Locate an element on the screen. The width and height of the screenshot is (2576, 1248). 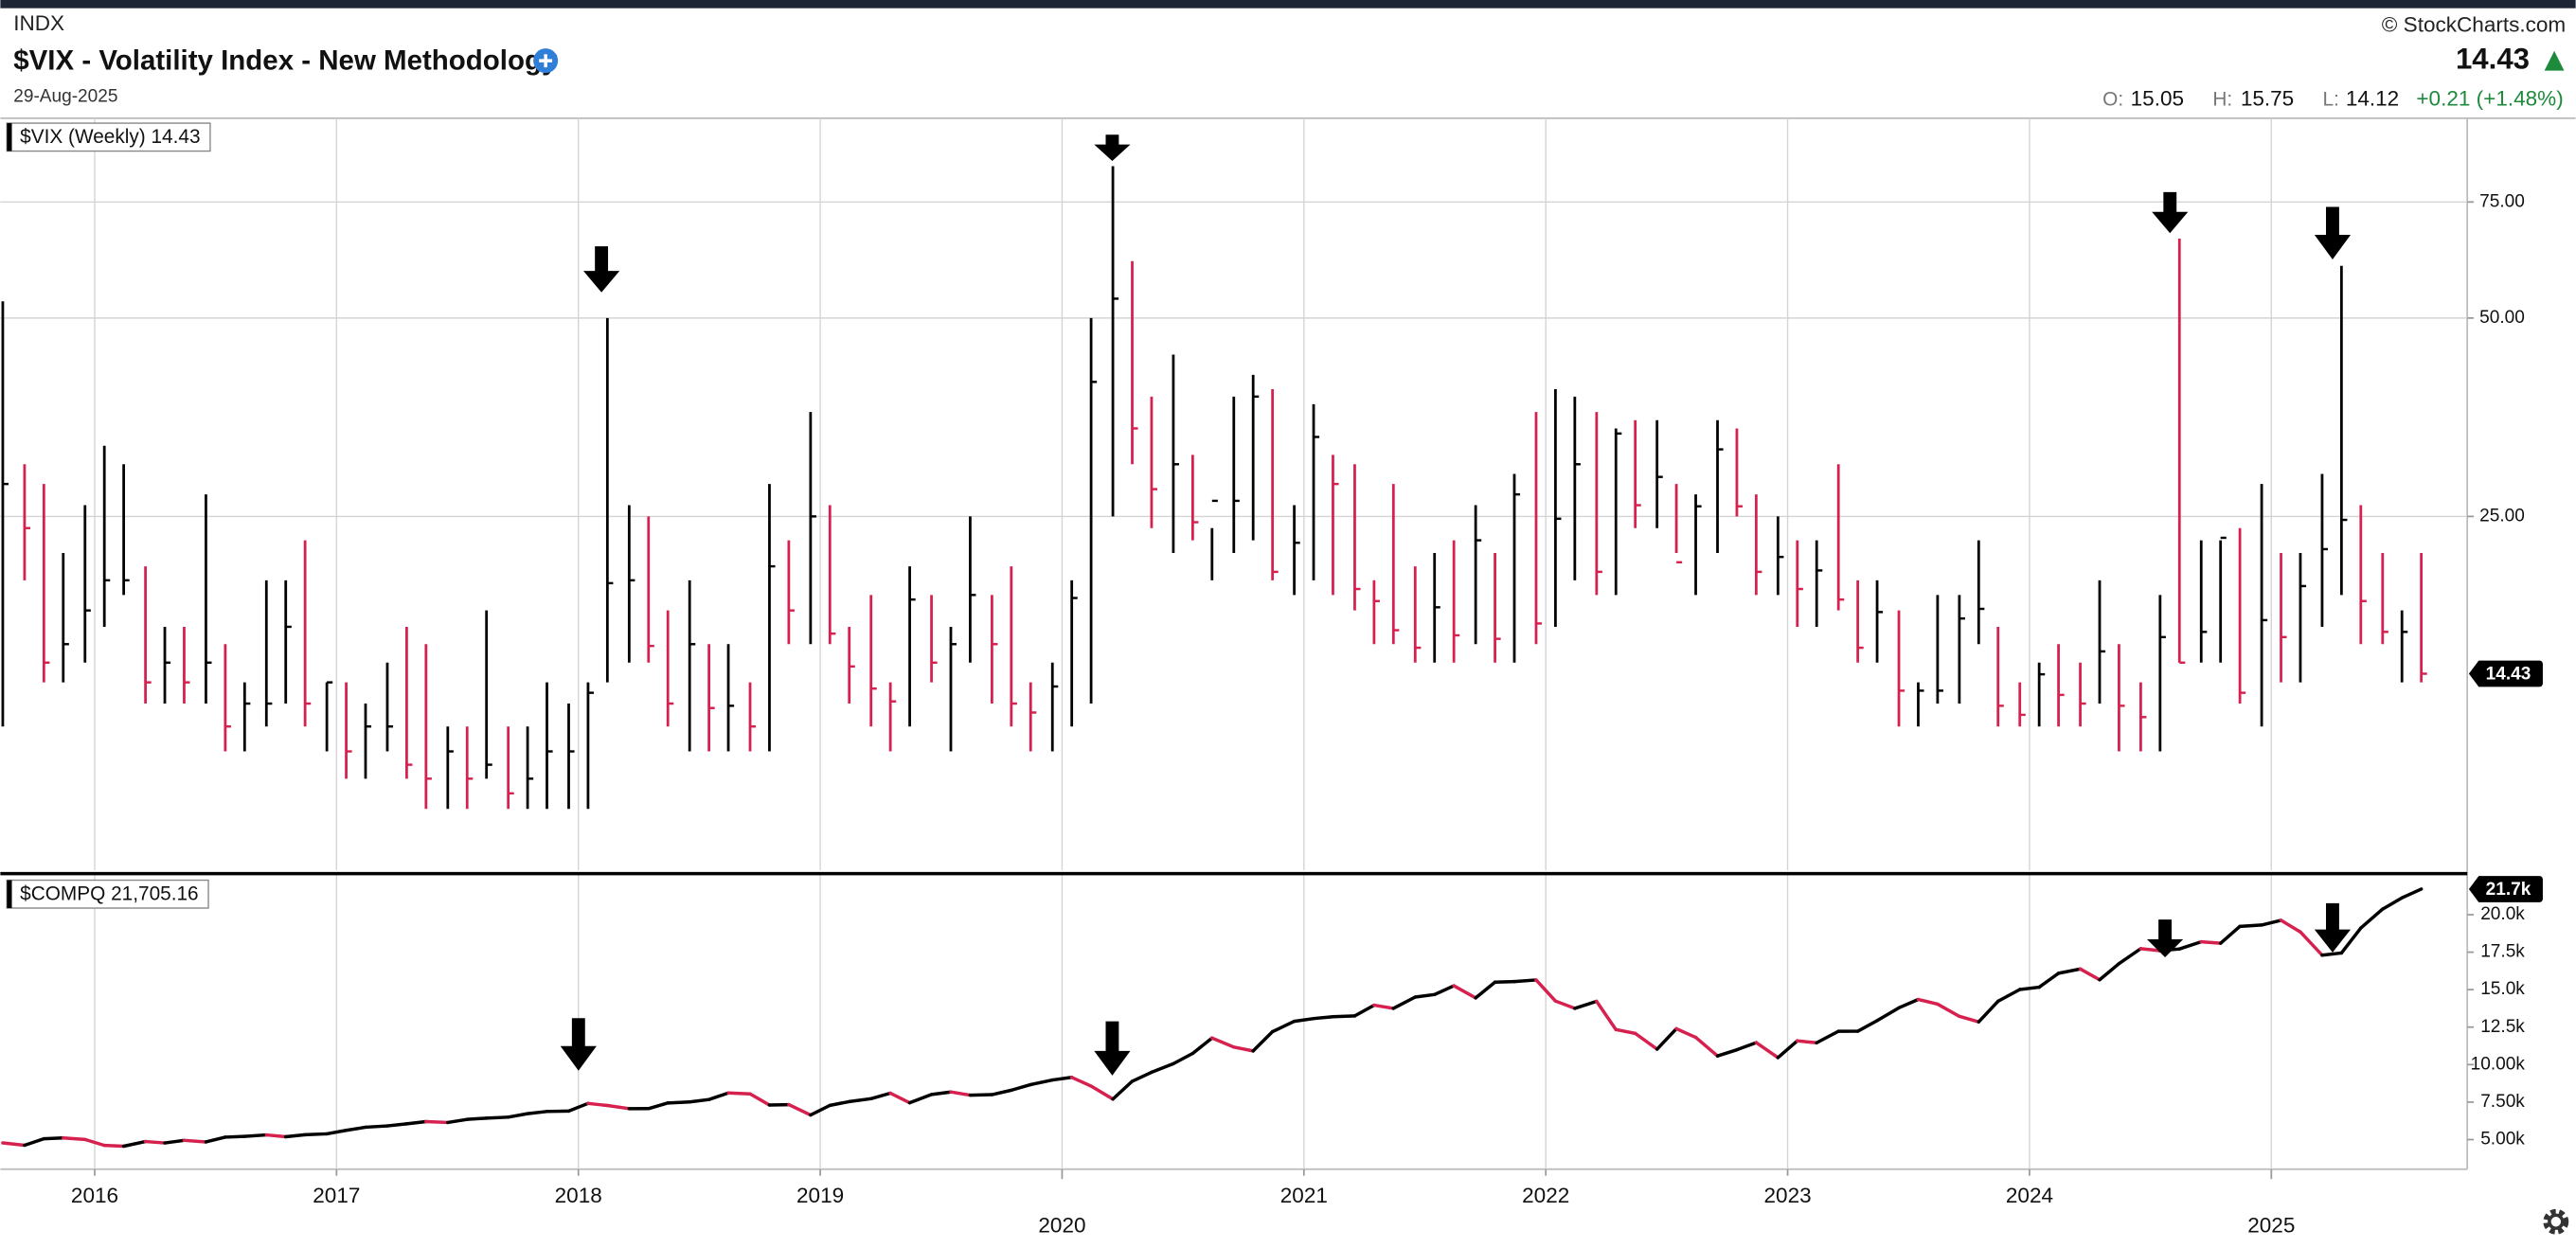
x-tick-label: 2017 is located at coordinates (336, 1195).